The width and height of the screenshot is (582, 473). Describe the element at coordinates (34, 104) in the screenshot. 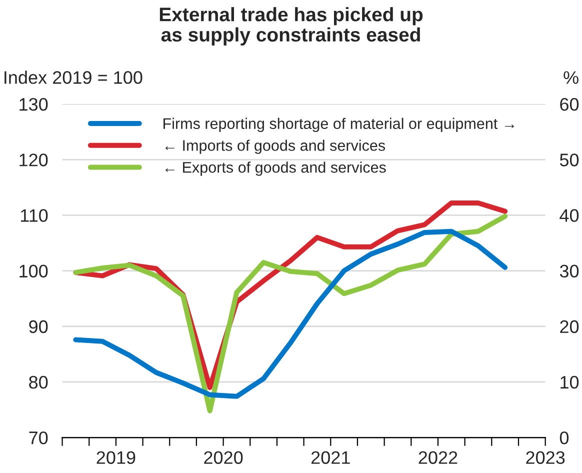

I see `y-tick-label: 130` at that location.